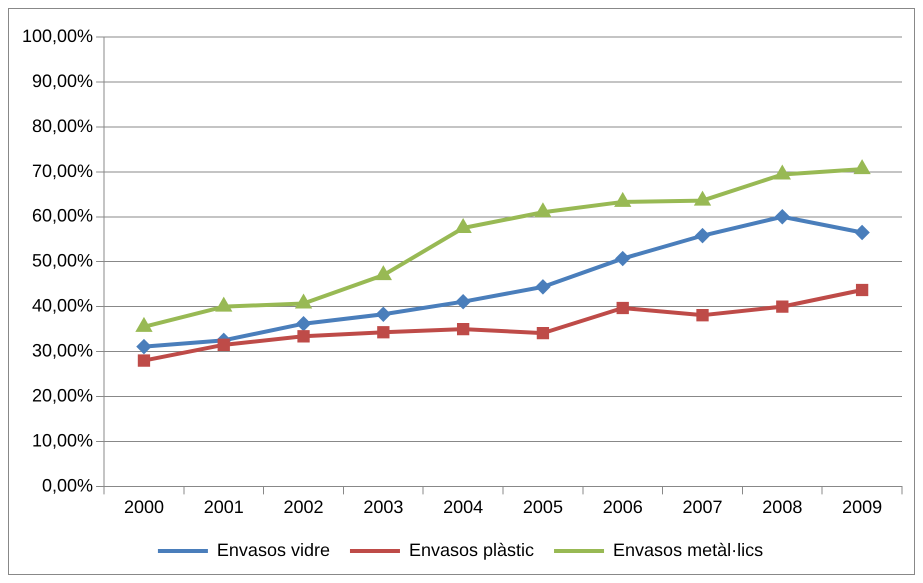 This screenshot has height=583, width=923. I want to click on legend-label: Envasos metàl·lics, so click(688, 550).